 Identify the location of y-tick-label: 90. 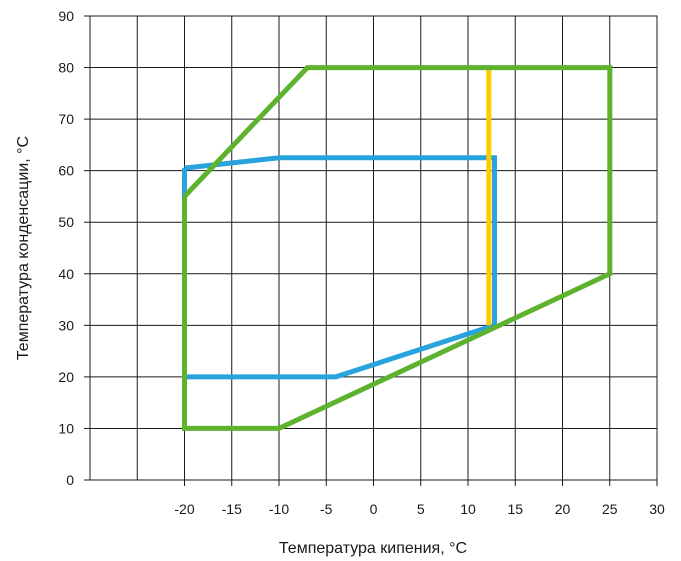
(66, 16).